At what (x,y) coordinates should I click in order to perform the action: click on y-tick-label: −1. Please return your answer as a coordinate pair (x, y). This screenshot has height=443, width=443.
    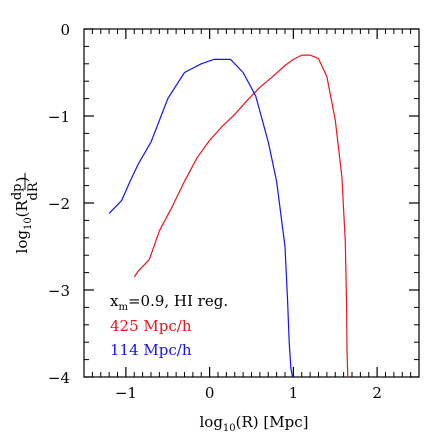
    Looking at the image, I should click on (59, 117).